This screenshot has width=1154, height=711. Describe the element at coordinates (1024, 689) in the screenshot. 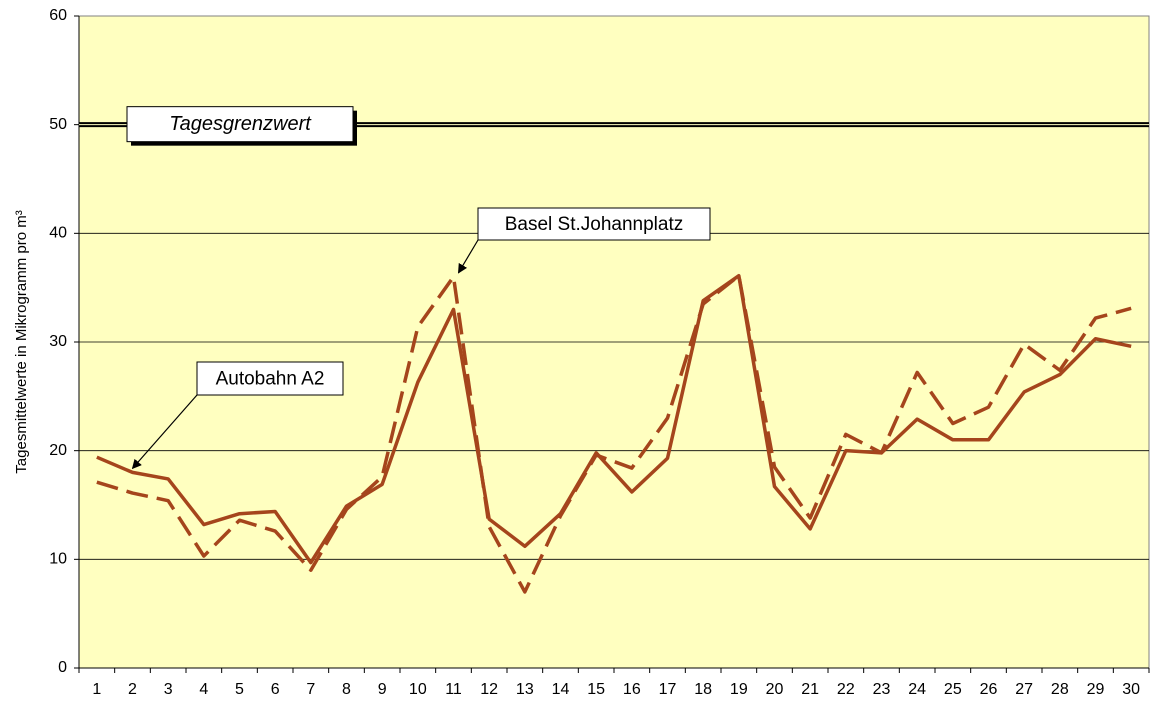

I see `x-tick-label: 27` at that location.